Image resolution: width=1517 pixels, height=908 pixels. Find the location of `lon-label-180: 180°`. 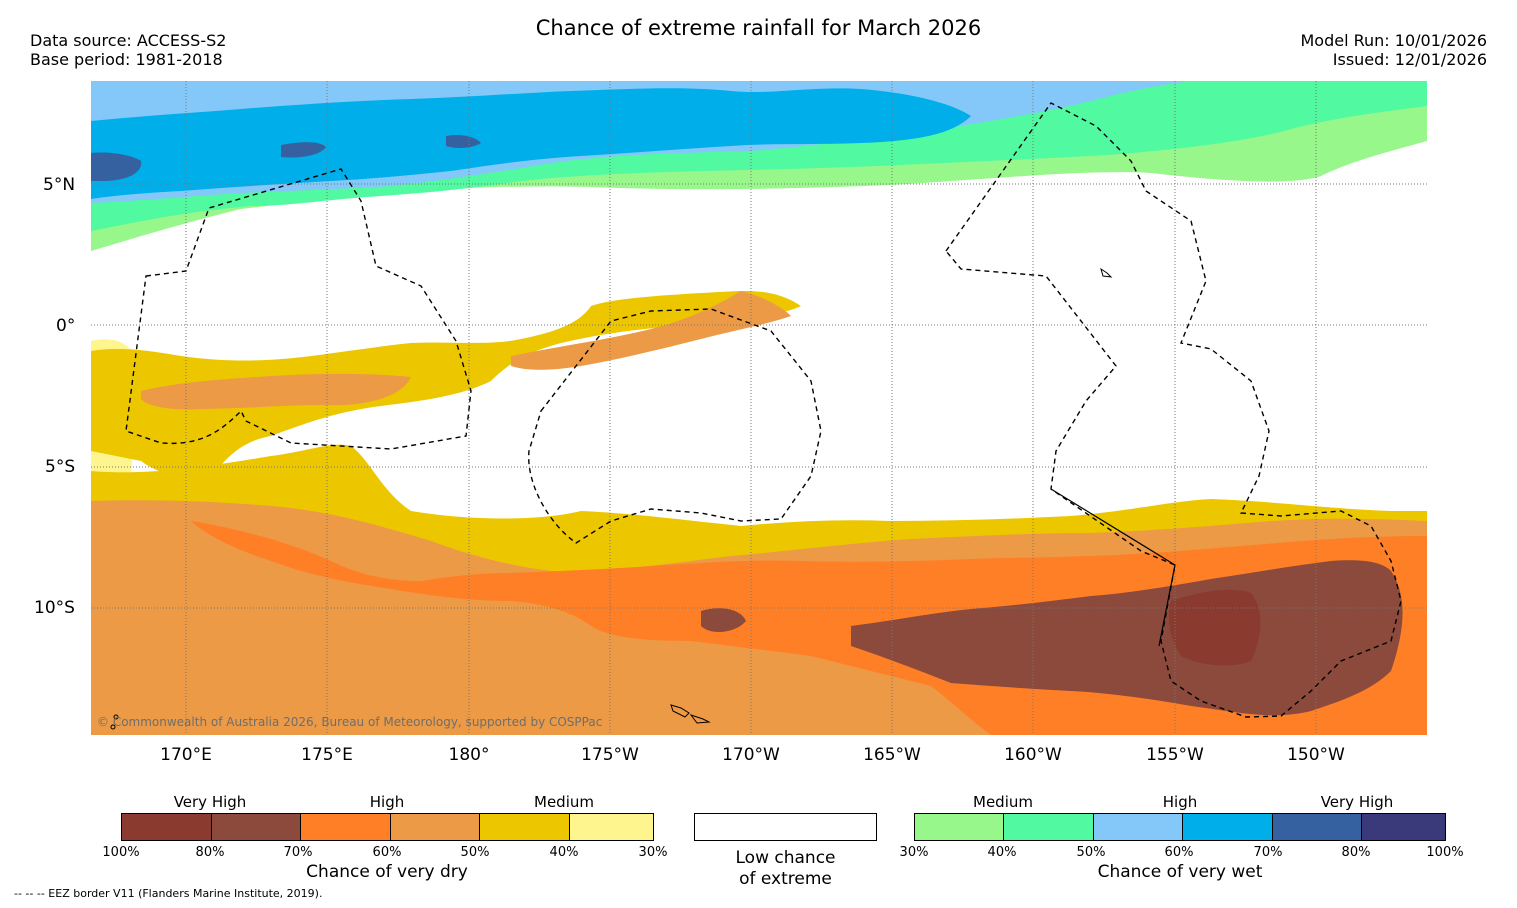

lon-label-180: 180° is located at coordinates (469, 755).